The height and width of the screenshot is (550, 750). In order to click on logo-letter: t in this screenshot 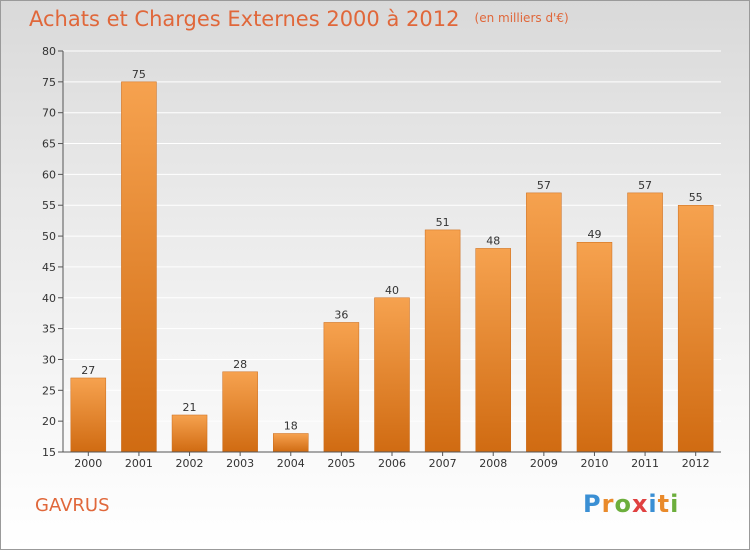, I will do `click(664, 504)`.